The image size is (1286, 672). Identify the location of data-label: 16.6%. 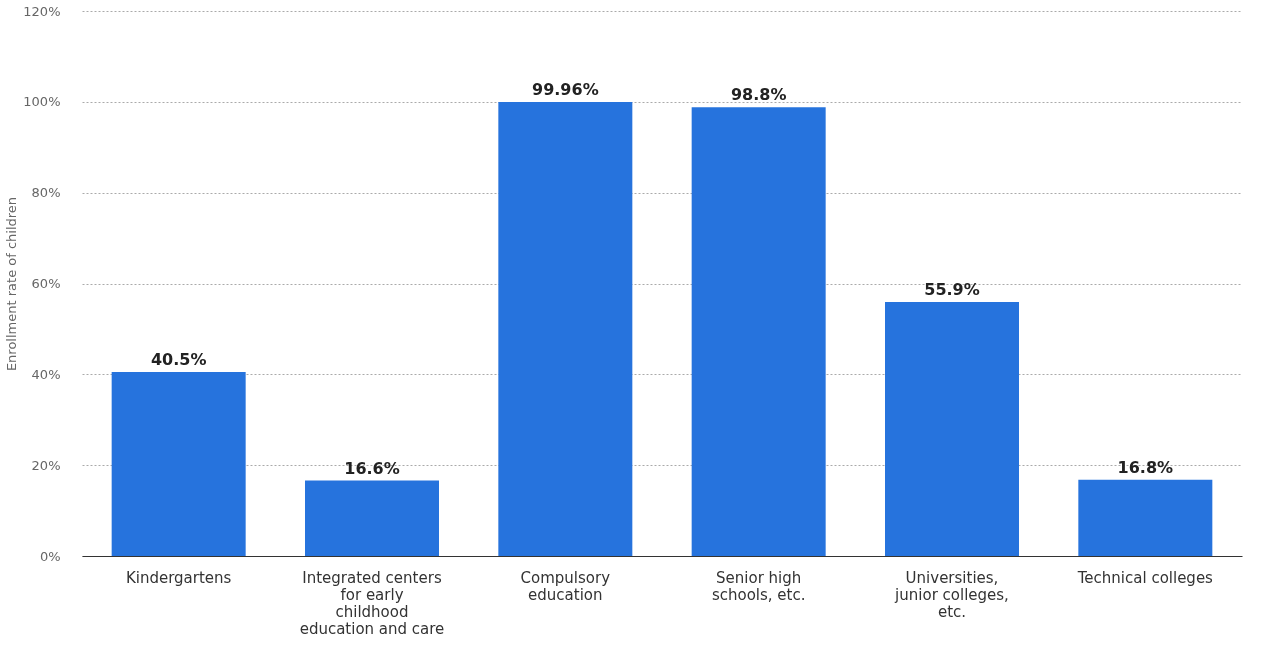
(372, 468).